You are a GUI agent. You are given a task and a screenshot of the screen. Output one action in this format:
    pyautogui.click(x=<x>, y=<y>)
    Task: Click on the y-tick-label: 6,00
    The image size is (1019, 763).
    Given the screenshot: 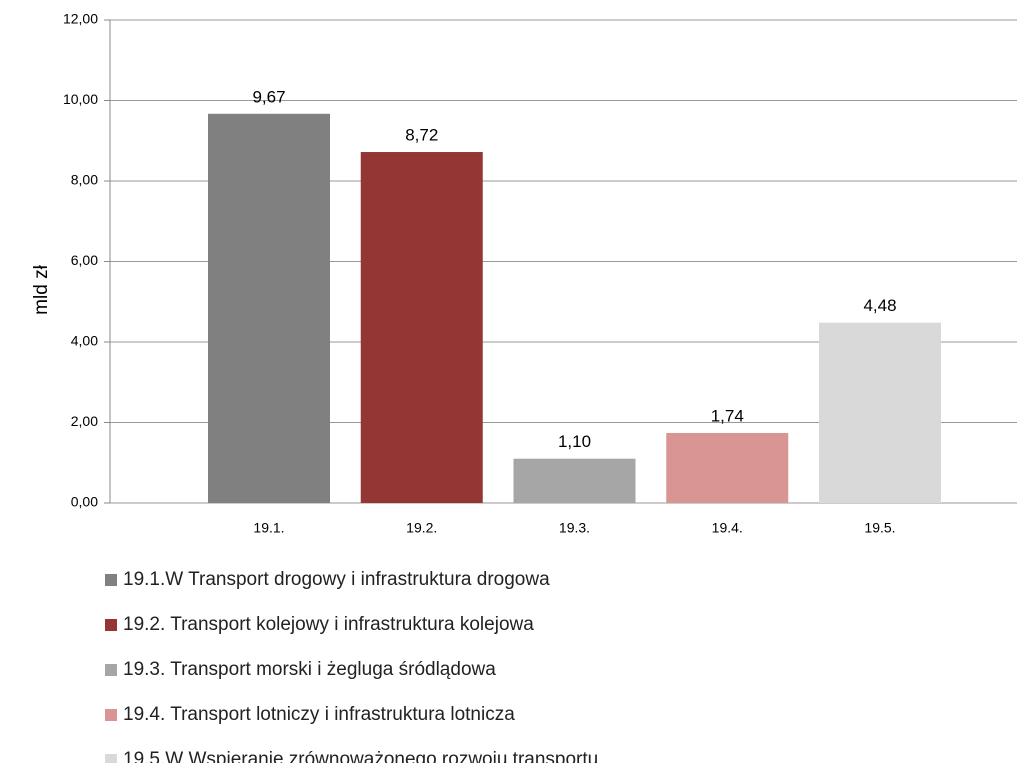 What is the action you would take?
    pyautogui.click(x=84, y=260)
    